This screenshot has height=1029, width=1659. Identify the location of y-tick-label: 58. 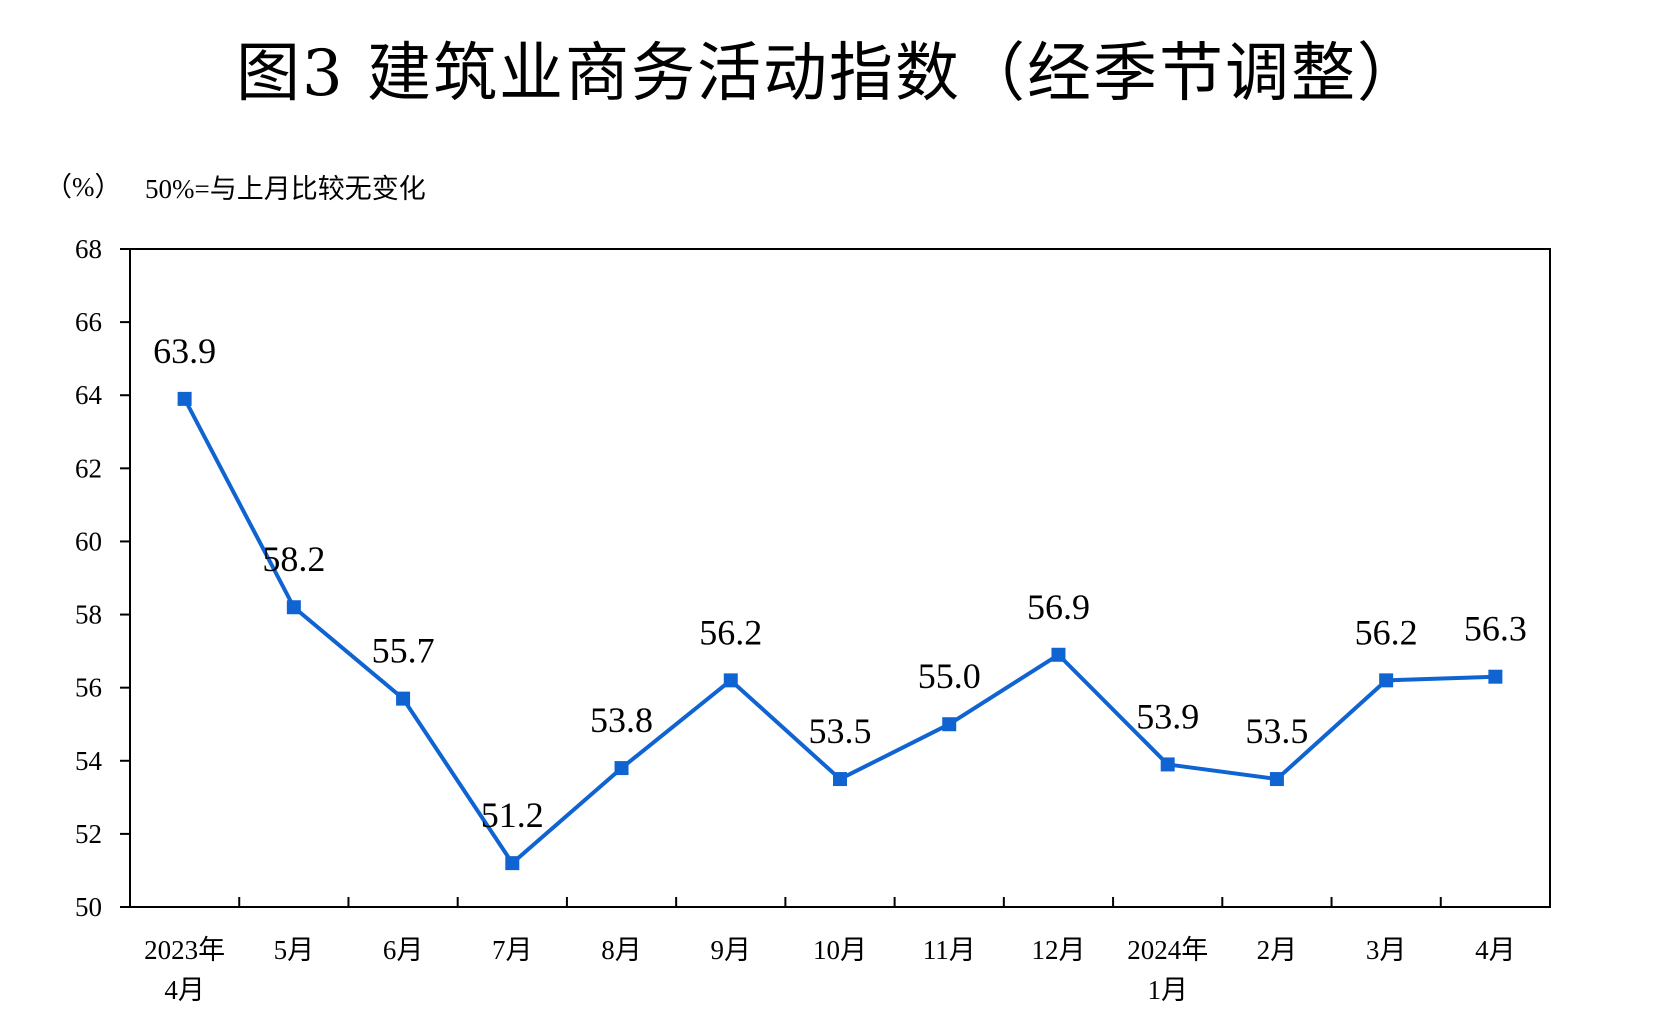
(88, 615).